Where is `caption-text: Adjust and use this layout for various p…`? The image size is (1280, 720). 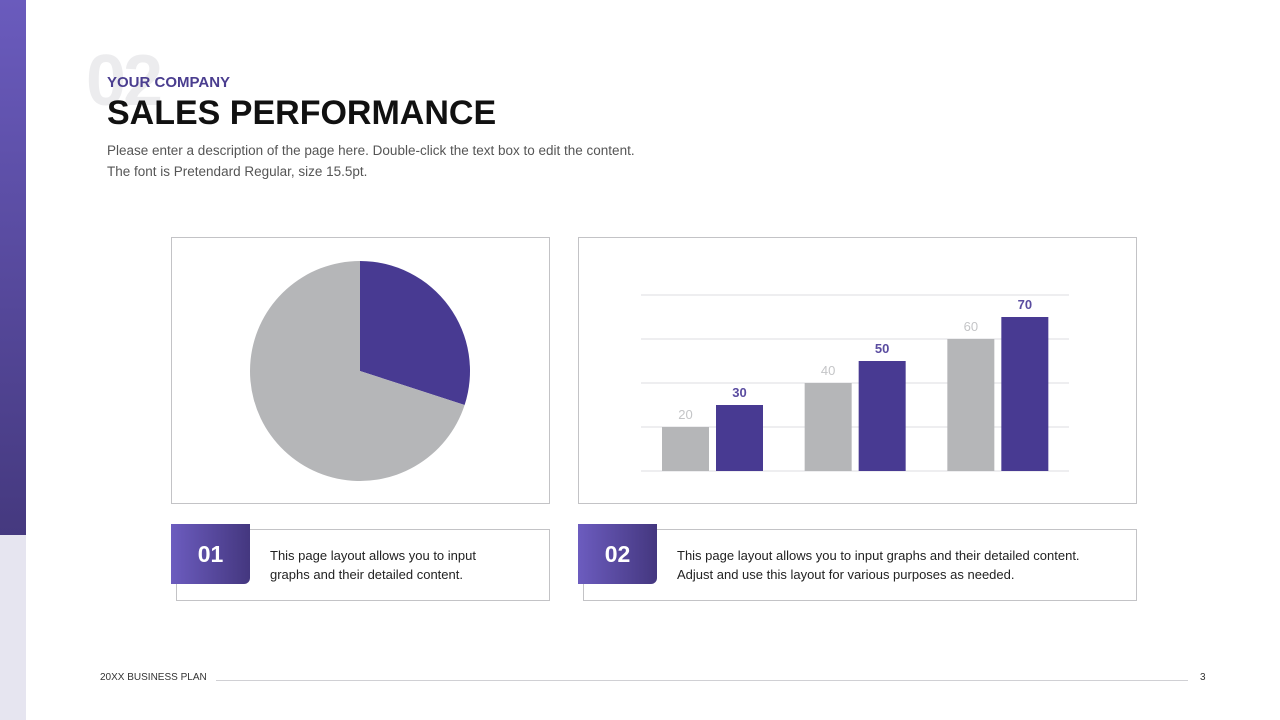
caption-text: Adjust and use this layout for various p… is located at coordinates (846, 574).